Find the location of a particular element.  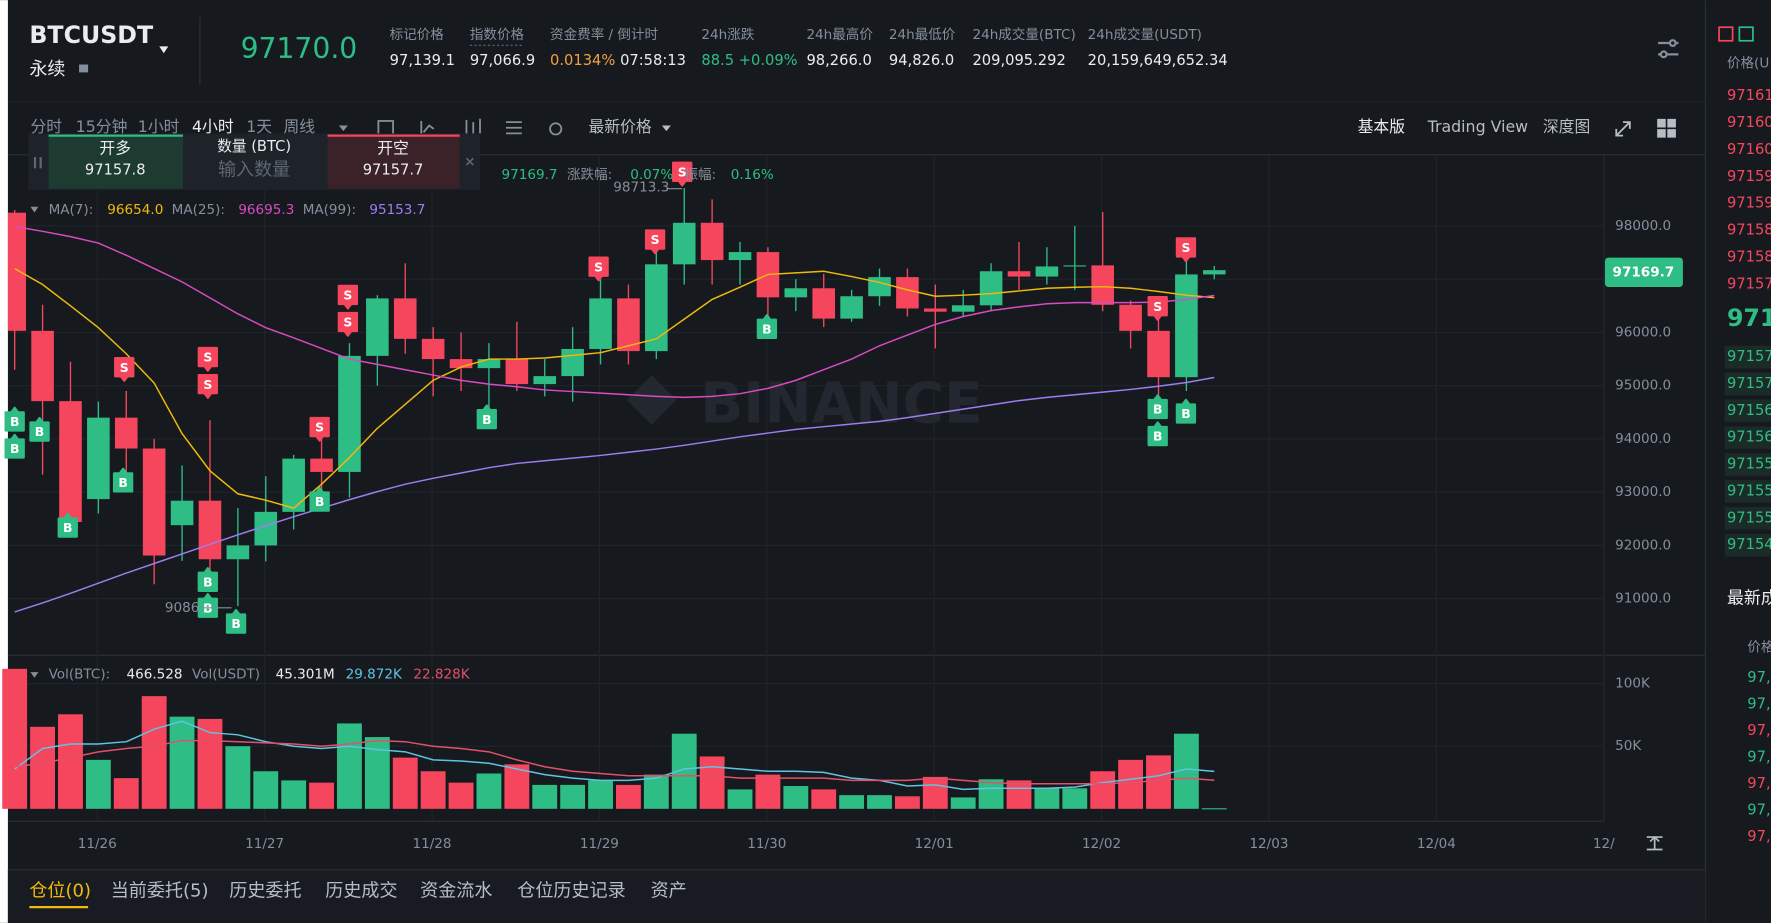

interval-tab: 15分钟 is located at coordinates (102, 126).